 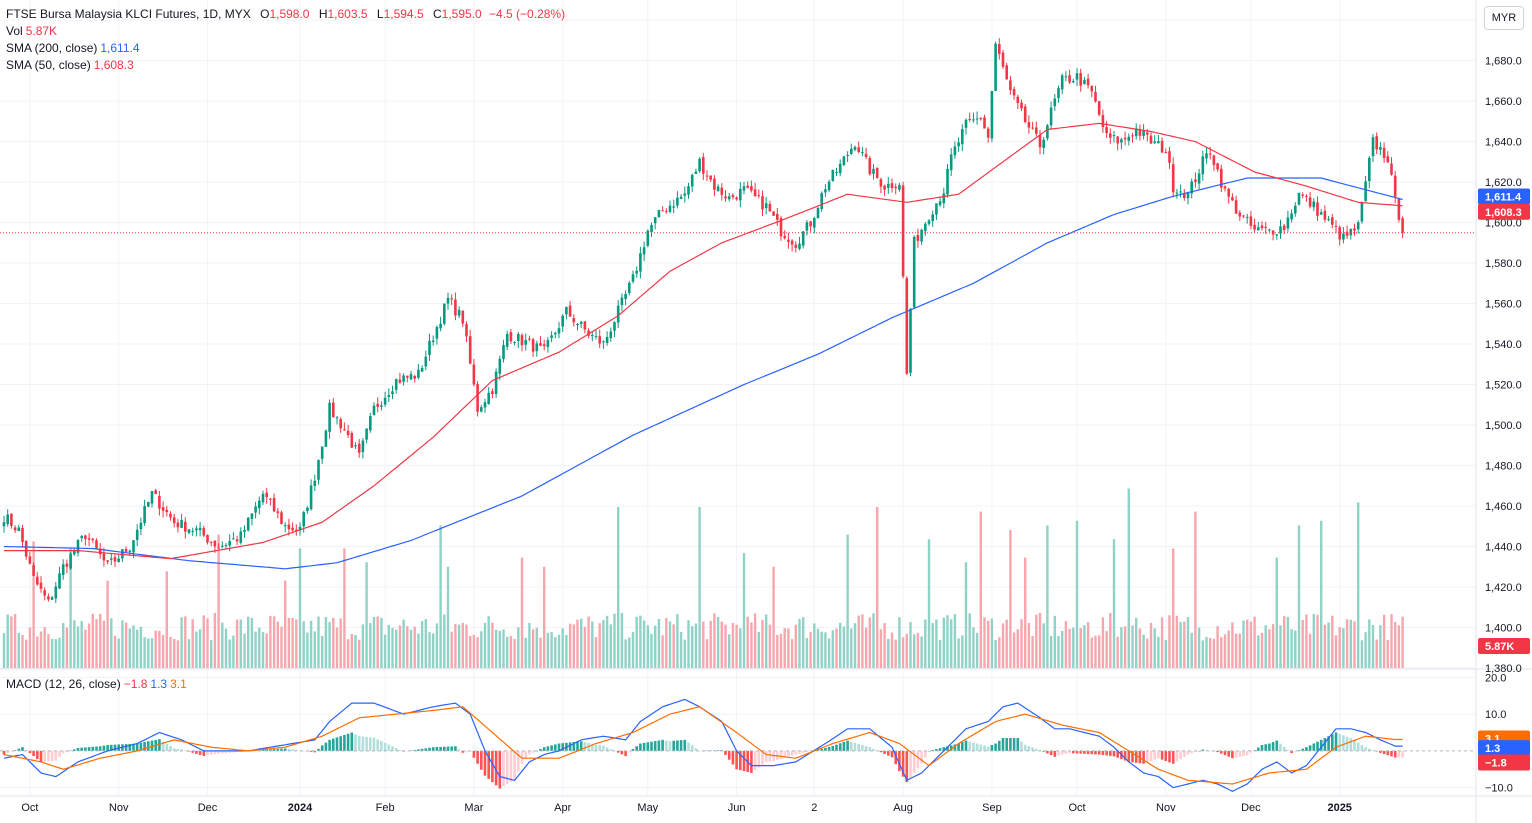 I want to click on sma50-legend: SMA (50, close) 1,608.3, so click(x=70, y=65).